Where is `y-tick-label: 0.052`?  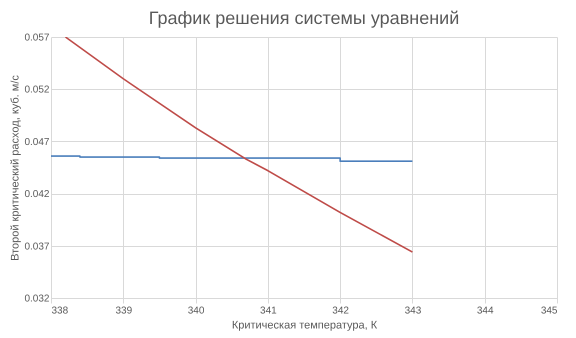
y-tick-label: 0.052 is located at coordinates (37, 90).